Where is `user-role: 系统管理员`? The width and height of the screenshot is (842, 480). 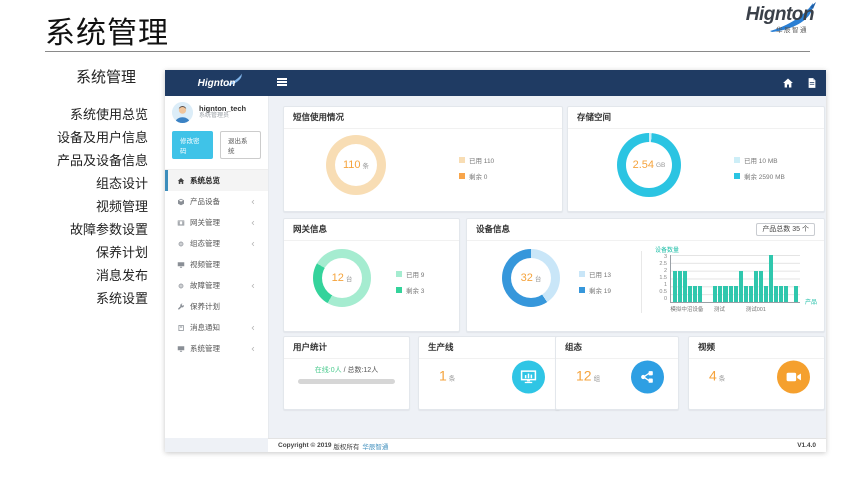
user-role: 系统管理员 is located at coordinates (214, 116).